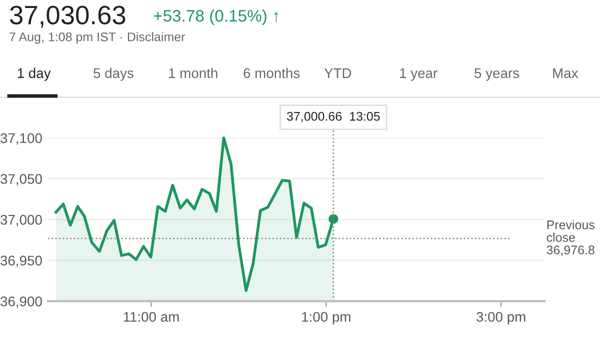 The image size is (600, 338). I want to click on chart-title: 37,030.63, so click(68, 17).